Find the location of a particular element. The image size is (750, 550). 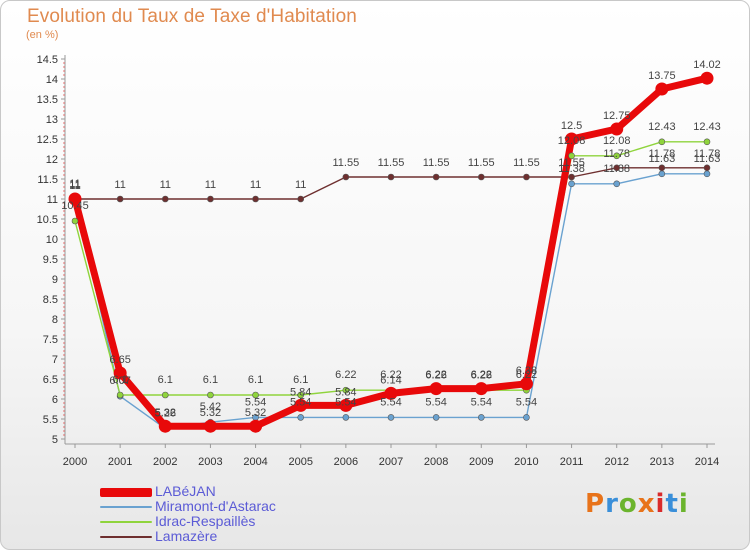

data-label: 10.45 is located at coordinates (75, 206).